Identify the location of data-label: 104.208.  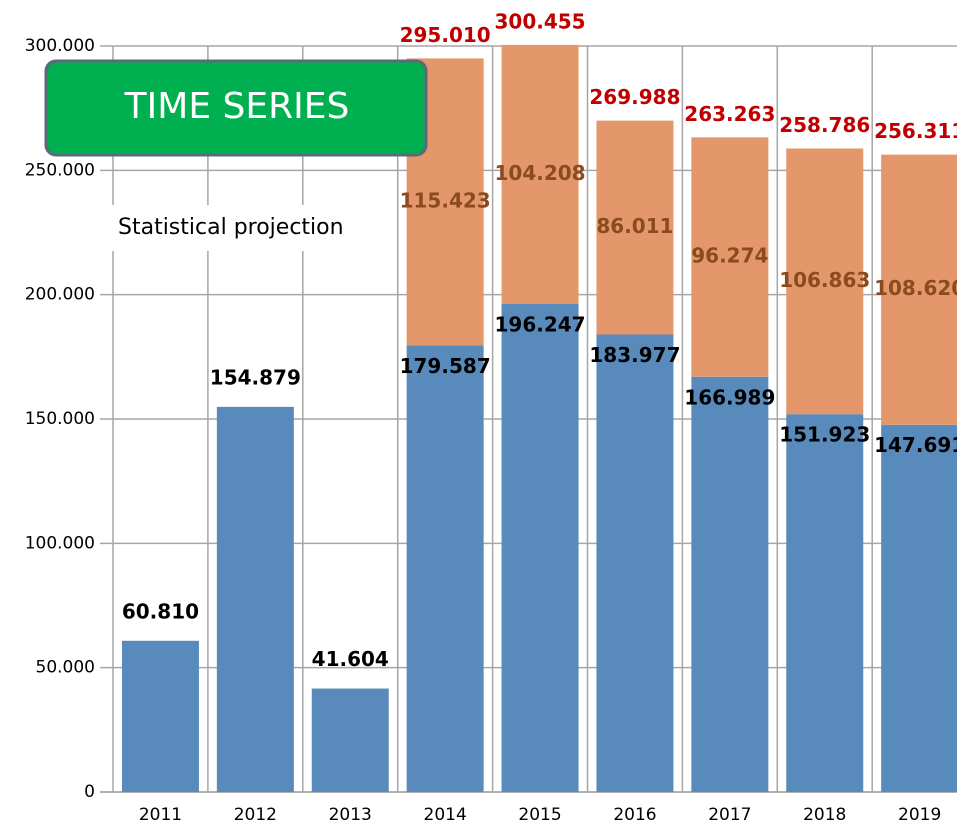
(540, 173).